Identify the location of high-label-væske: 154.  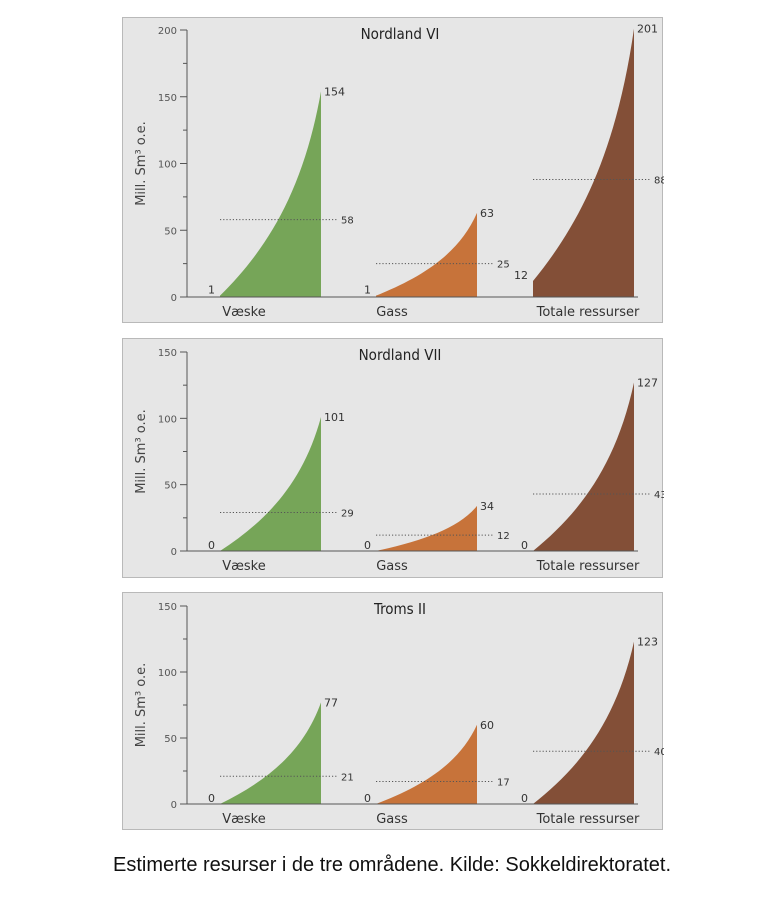
(334, 91).